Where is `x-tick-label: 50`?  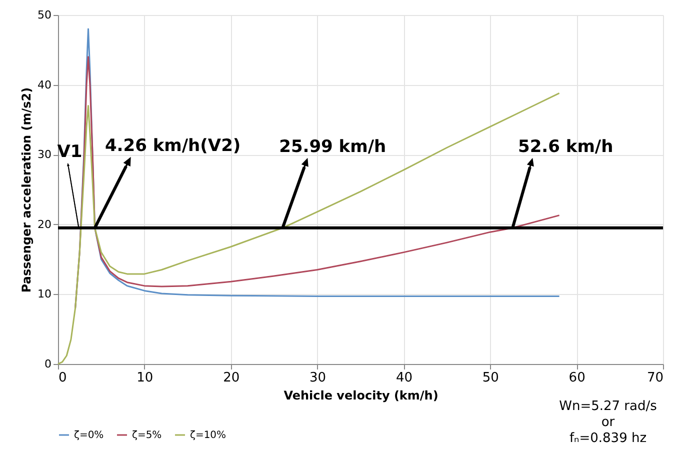 x-tick-label: 50 is located at coordinates (490, 378).